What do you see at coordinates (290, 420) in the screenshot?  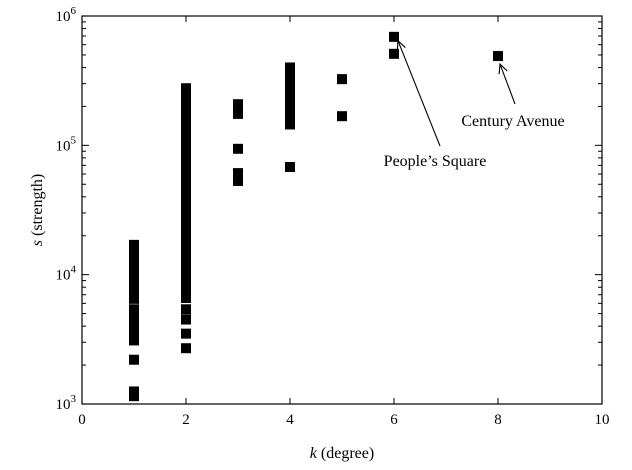 I see `x-tick-label: 4` at bounding box center [290, 420].